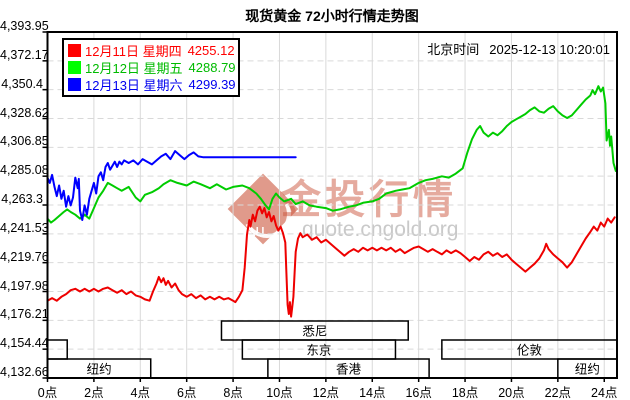  Describe the element at coordinates (24, 227) in the screenshot. I see `y-axis-label: 4,241.53` at that location.